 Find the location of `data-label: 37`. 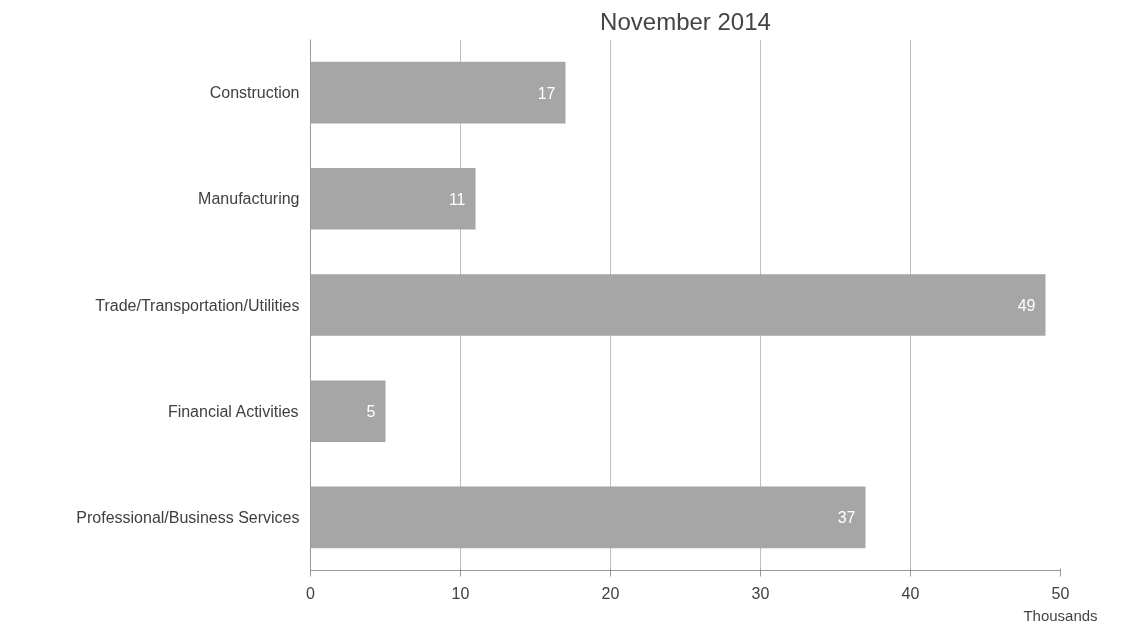

data-label: 37 is located at coordinates (846, 518).